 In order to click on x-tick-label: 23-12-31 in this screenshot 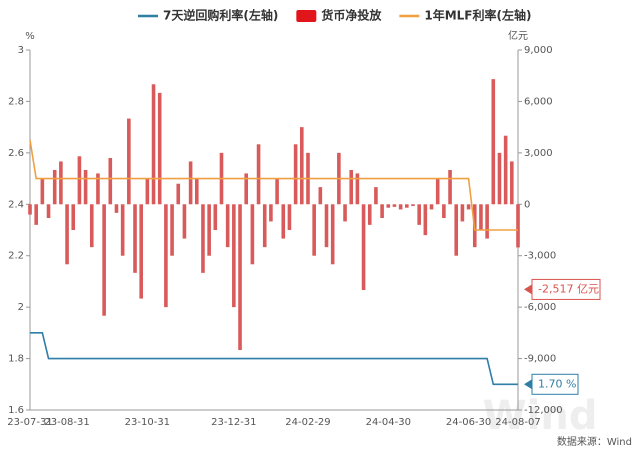, I will do `click(233, 422)`.